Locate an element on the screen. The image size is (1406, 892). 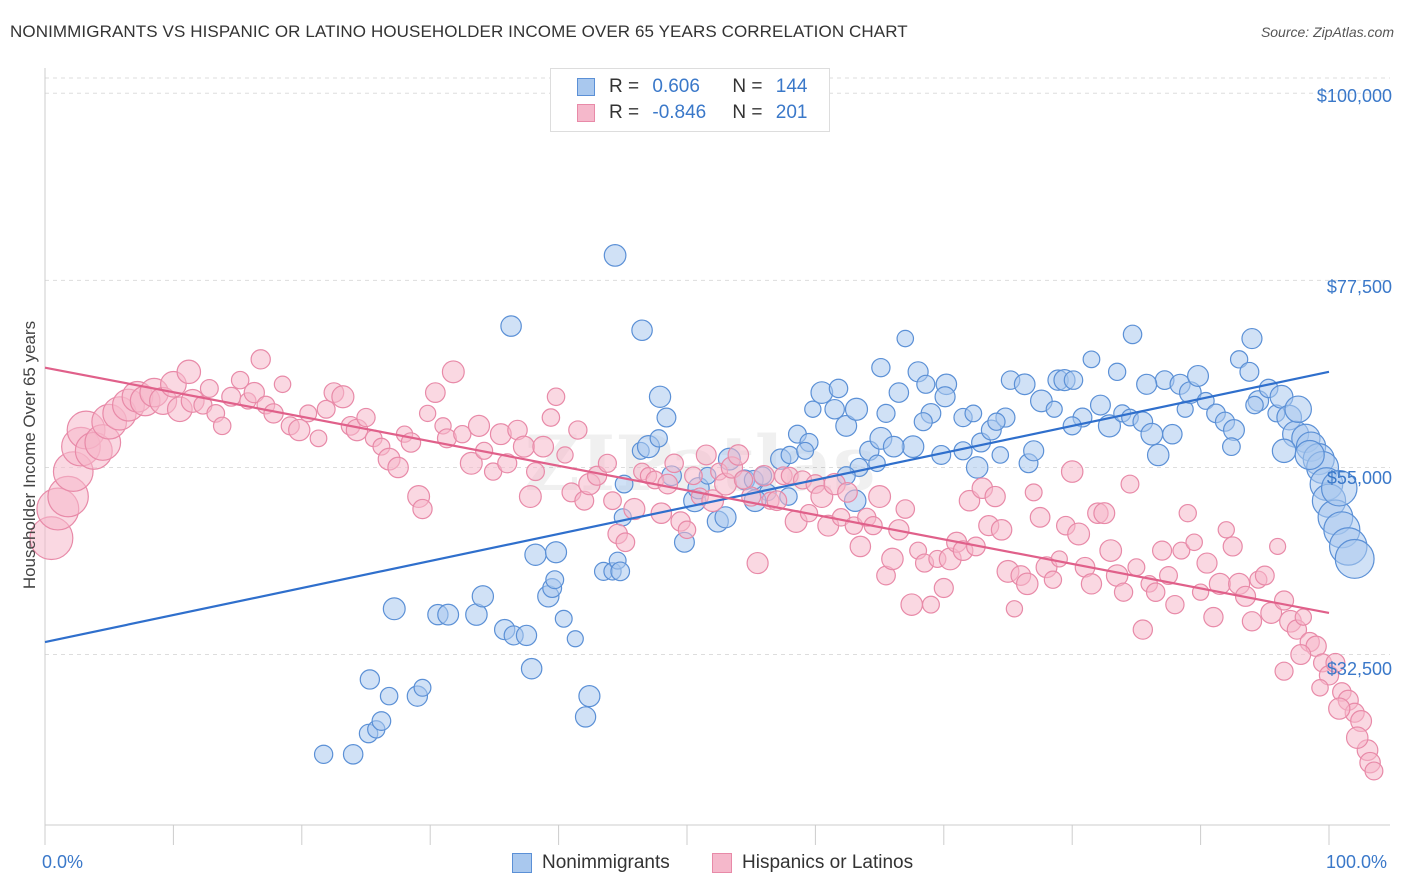
legend-row-nonimmigrants: R = 0.606 N = 144 is located at coordinates (692, 87).